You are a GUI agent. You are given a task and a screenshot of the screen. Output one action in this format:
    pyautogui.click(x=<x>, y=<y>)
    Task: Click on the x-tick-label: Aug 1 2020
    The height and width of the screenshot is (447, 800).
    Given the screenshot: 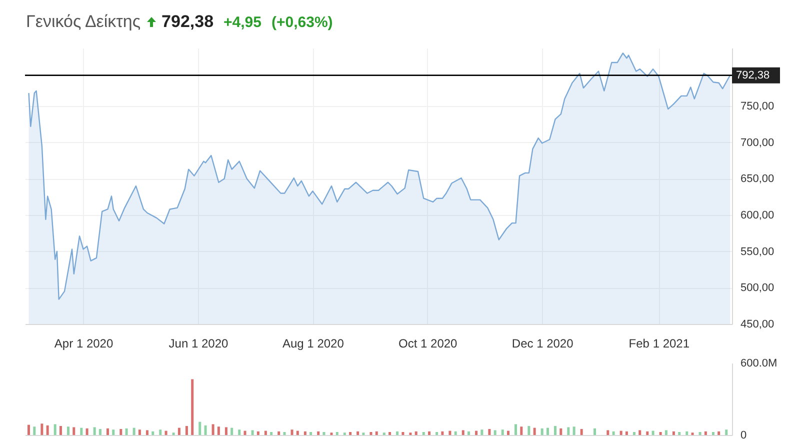 What is the action you would take?
    pyautogui.click(x=313, y=343)
    